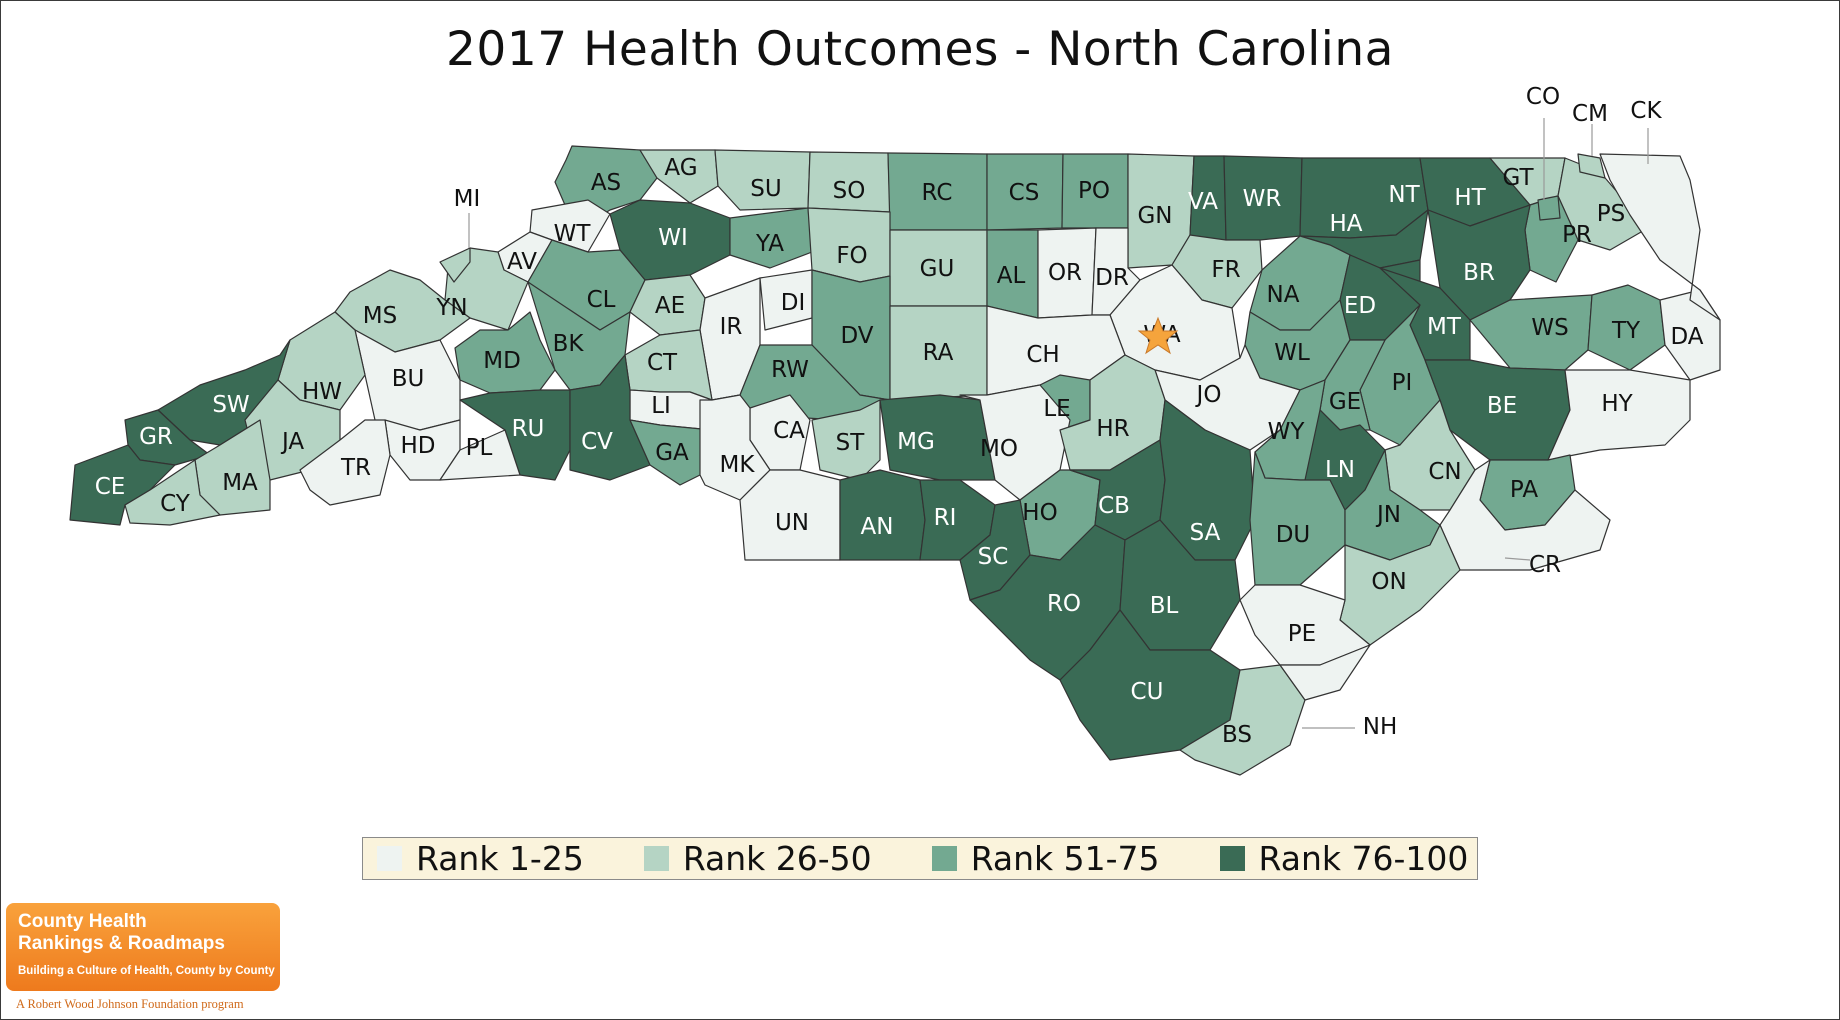 This screenshot has width=1840, height=1020. I want to click on legend-item-4: Rank 76-100, so click(1343, 858).